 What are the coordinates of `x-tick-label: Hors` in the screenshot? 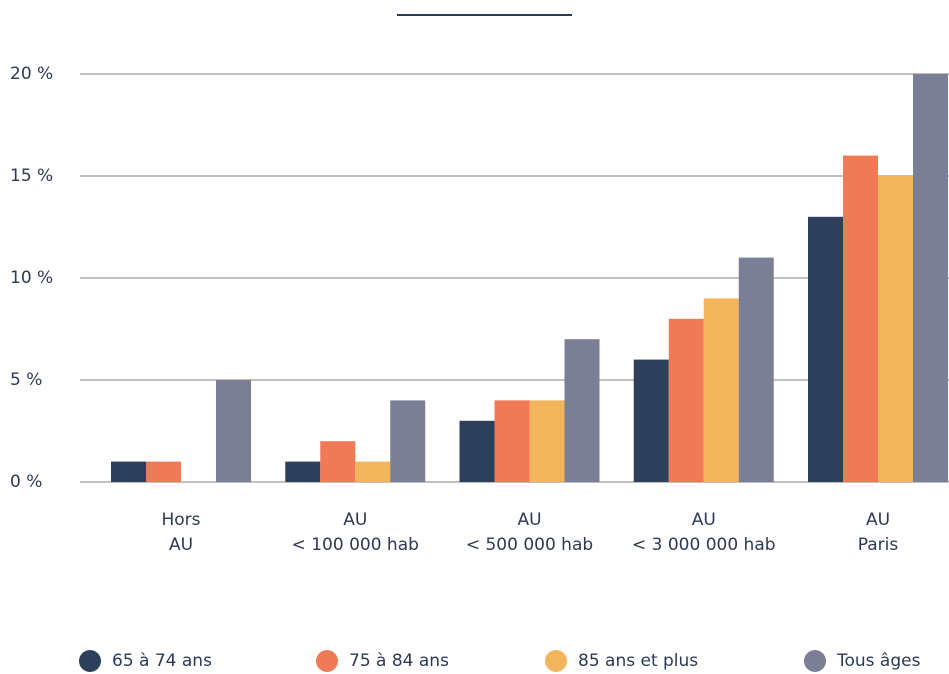 It's located at (180, 520).